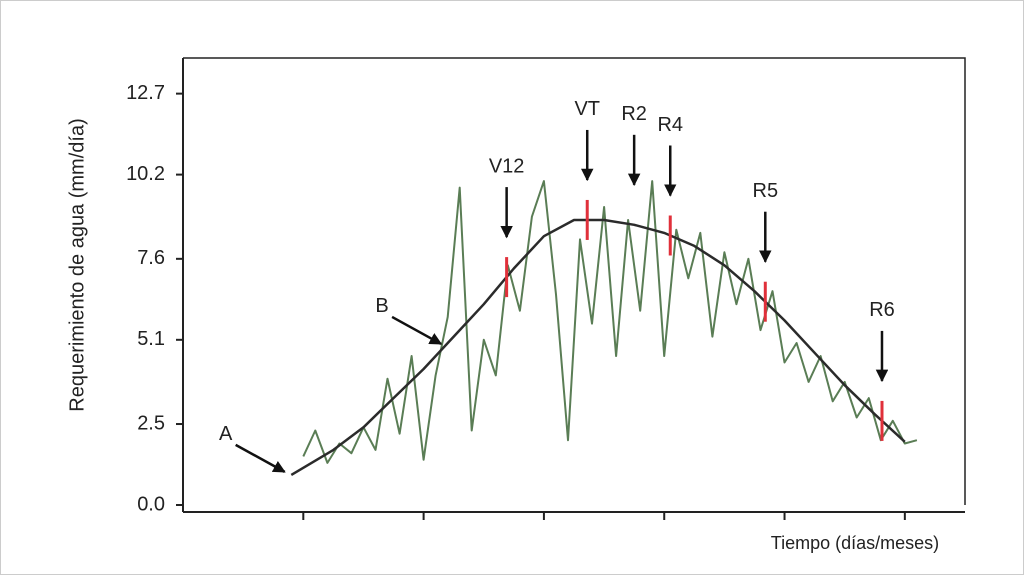 The image size is (1024, 575). Describe the element at coordinates (855, 543) in the screenshot. I see `x-axis-label: Tiempo (días/meses)` at that location.